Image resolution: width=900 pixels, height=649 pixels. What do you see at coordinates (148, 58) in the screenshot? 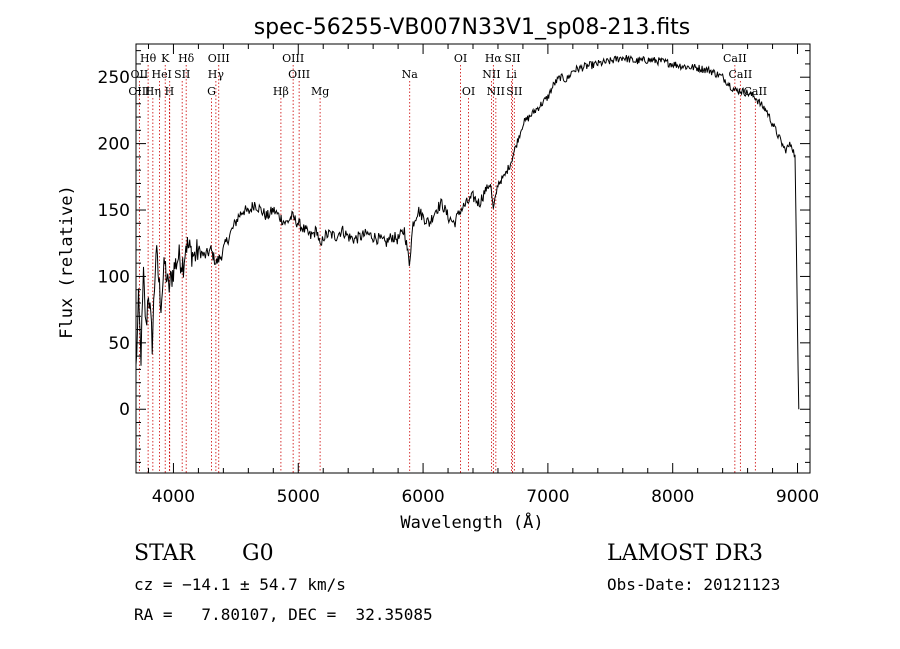
I see `line-label-hθ: Hθ` at bounding box center [148, 58].